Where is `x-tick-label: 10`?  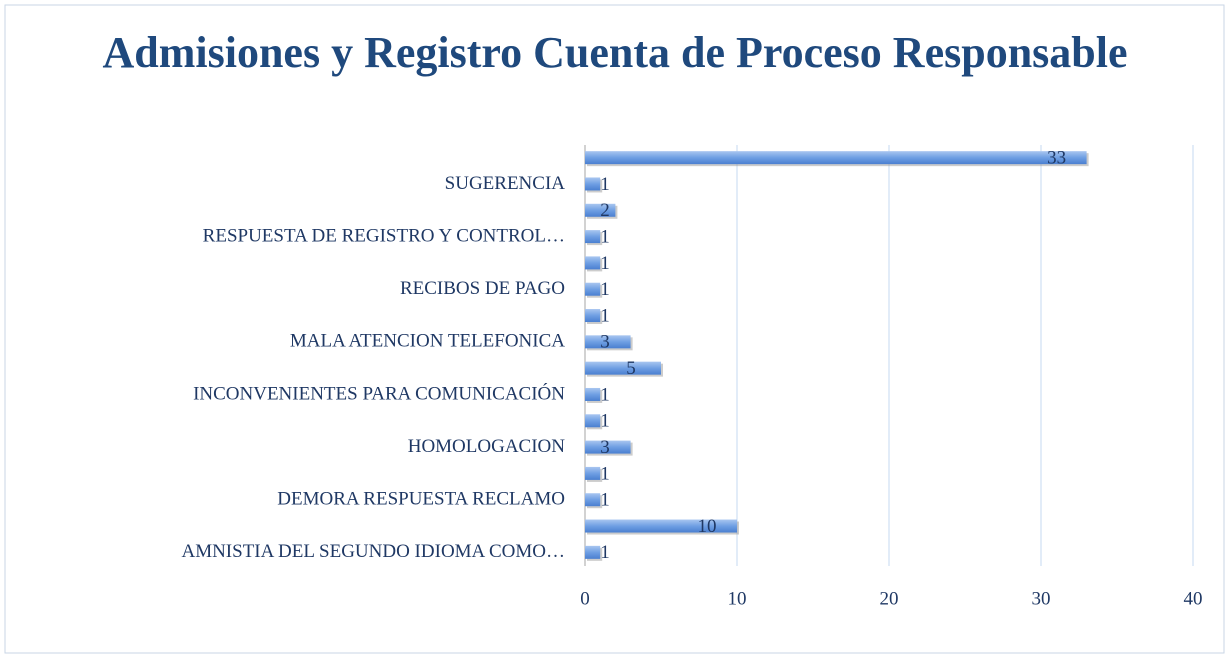 x-tick-label: 10 is located at coordinates (737, 598).